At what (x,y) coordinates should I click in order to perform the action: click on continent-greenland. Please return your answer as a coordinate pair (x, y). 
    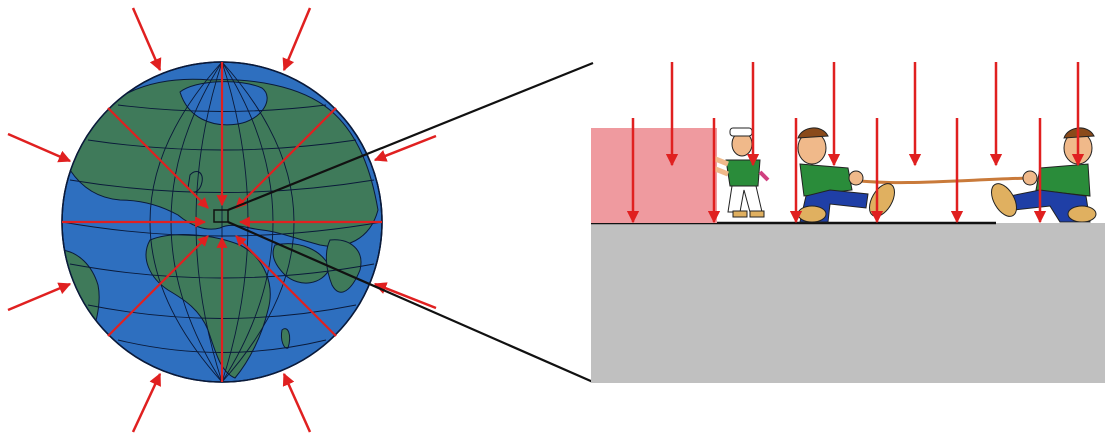
    Looking at the image, I should click on (223, 103).